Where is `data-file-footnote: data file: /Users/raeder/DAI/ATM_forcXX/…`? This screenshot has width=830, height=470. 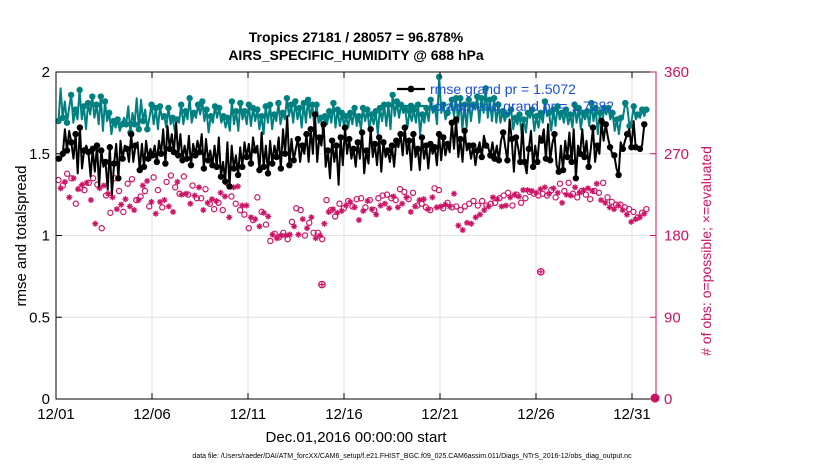
data-file-footnote: data file: /Users/raeder/DAI/ATM_forcXX/… is located at coordinates (412, 456).